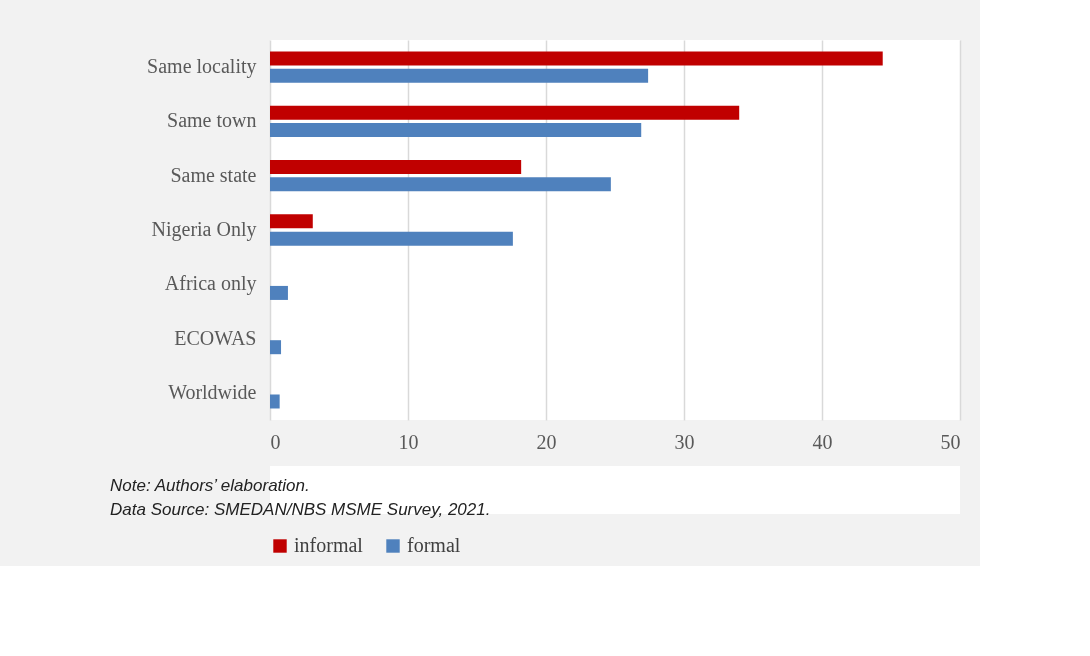  What do you see at coordinates (822, 441) in the screenshot?
I see `x-tick-label: 40` at bounding box center [822, 441].